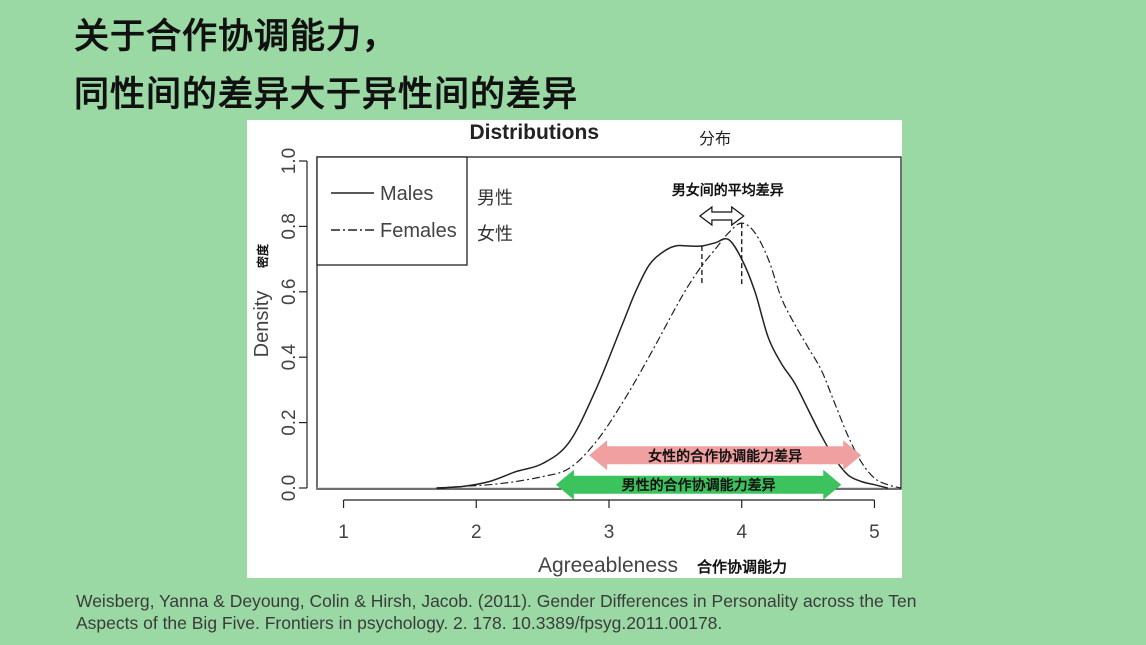 This screenshot has height=645, width=1146. What do you see at coordinates (728, 190) in the screenshot?
I see `mean-diff-label: 男女间的平均差异` at bounding box center [728, 190].